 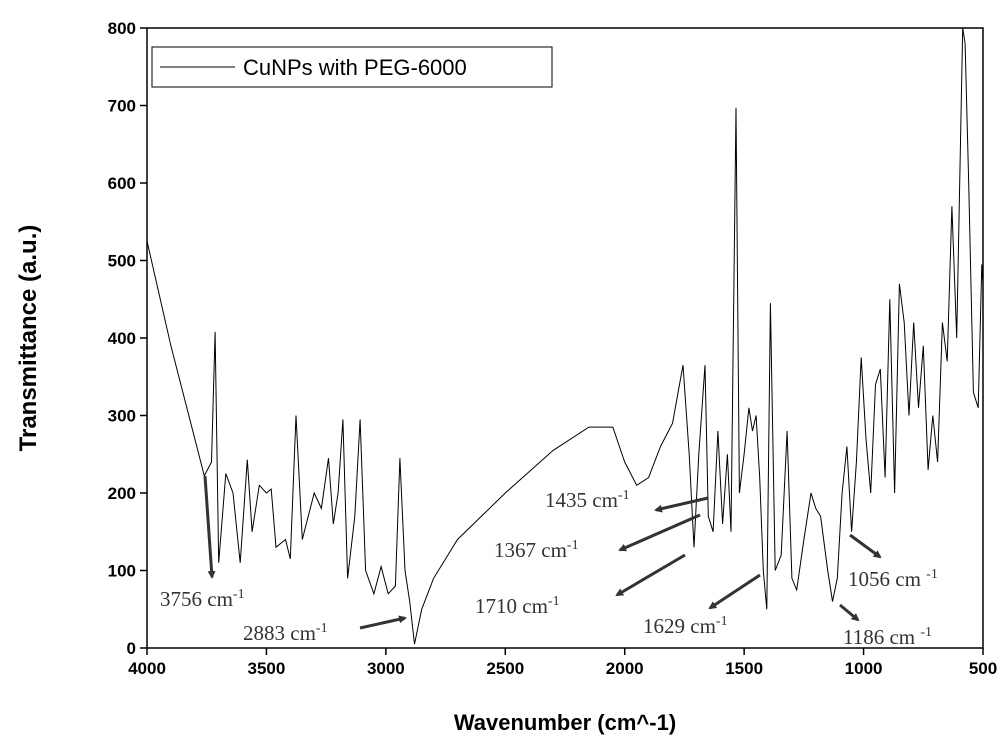 What do you see at coordinates (881, 637) in the screenshot?
I see `annotation-label: 1186 cm` at bounding box center [881, 637].